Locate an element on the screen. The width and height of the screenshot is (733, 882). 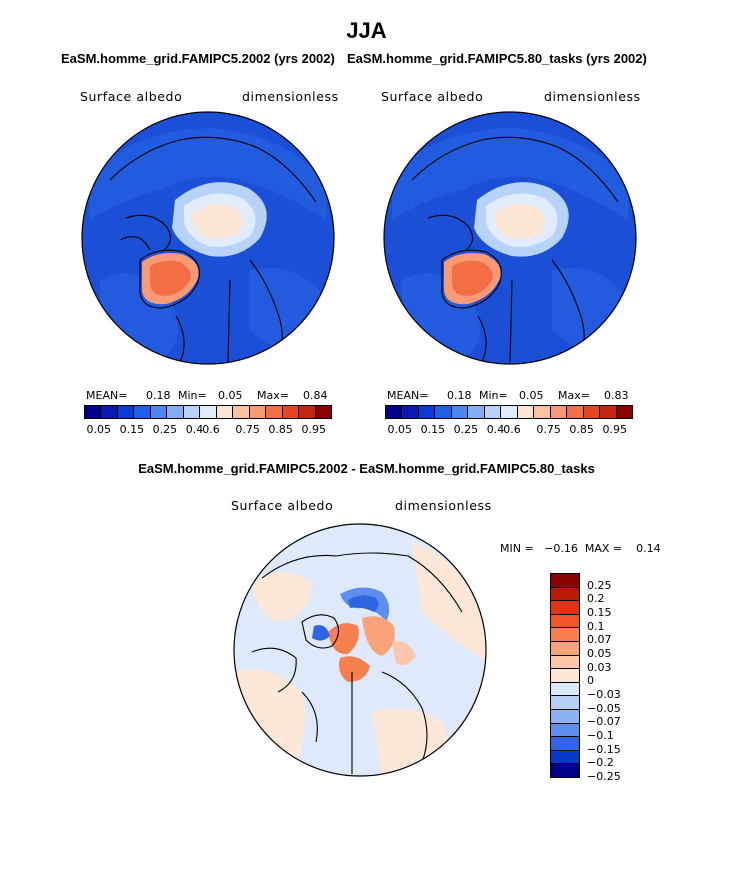
diff-polar-map is located at coordinates (360, 650).